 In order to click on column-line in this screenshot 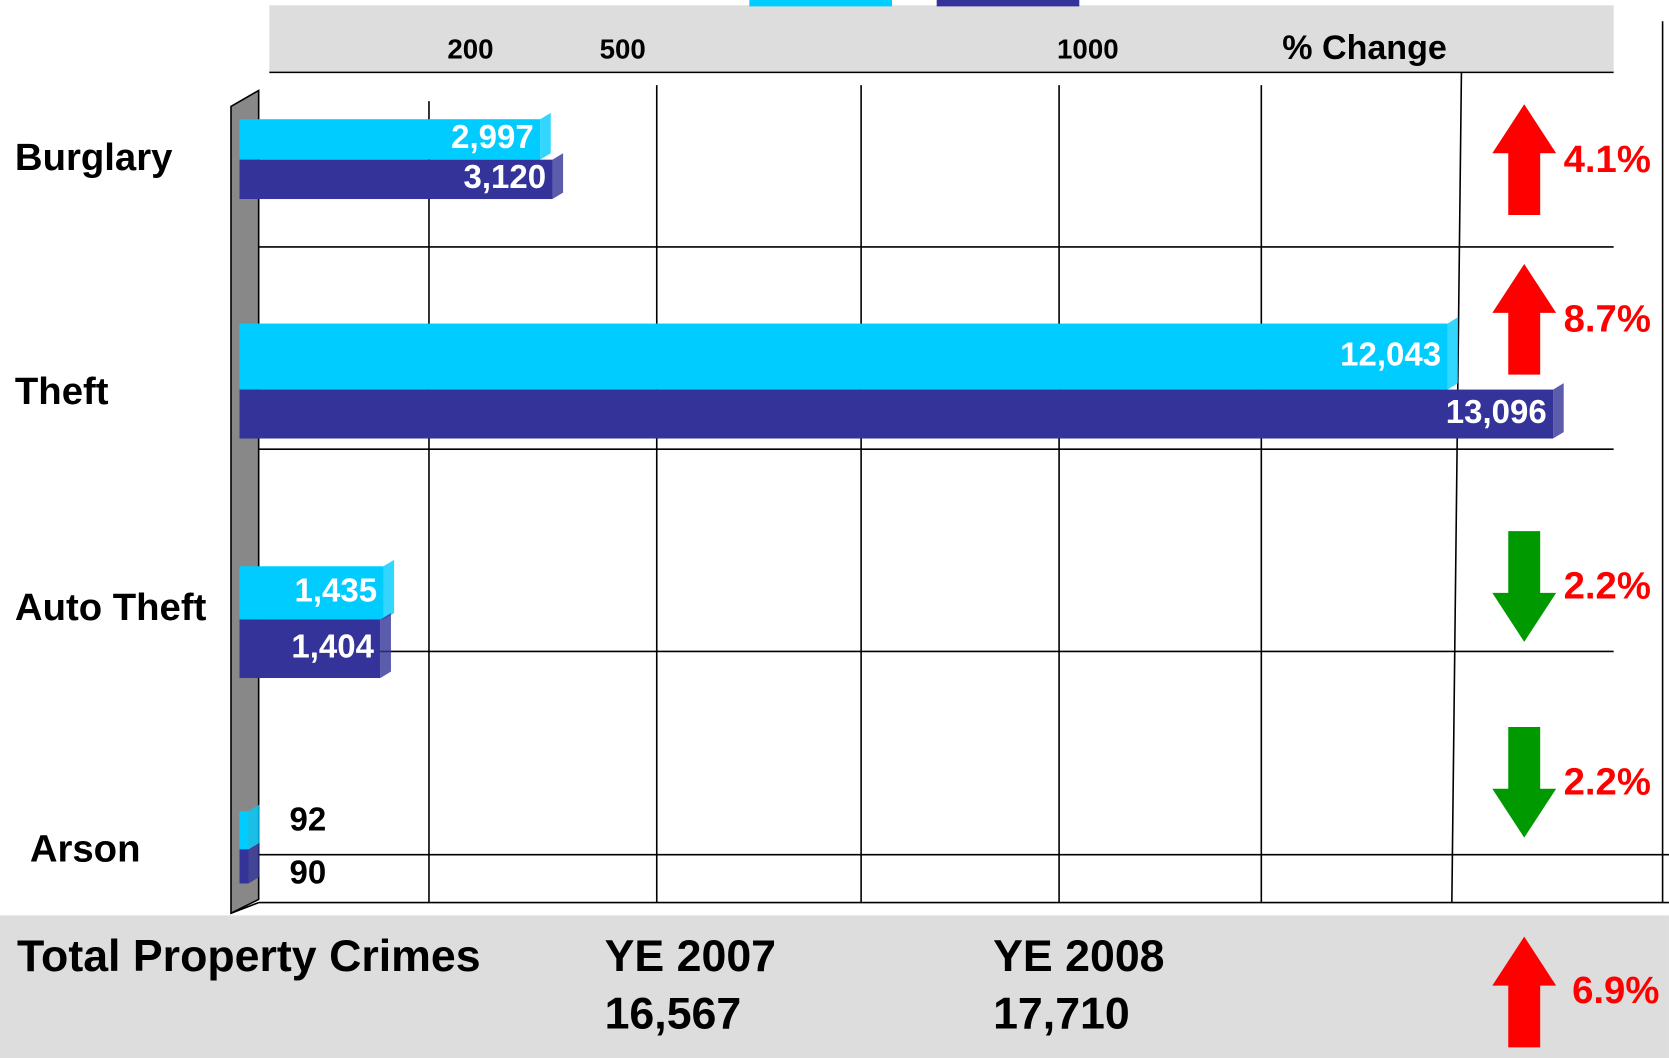, I will do `click(1457, 487)`.